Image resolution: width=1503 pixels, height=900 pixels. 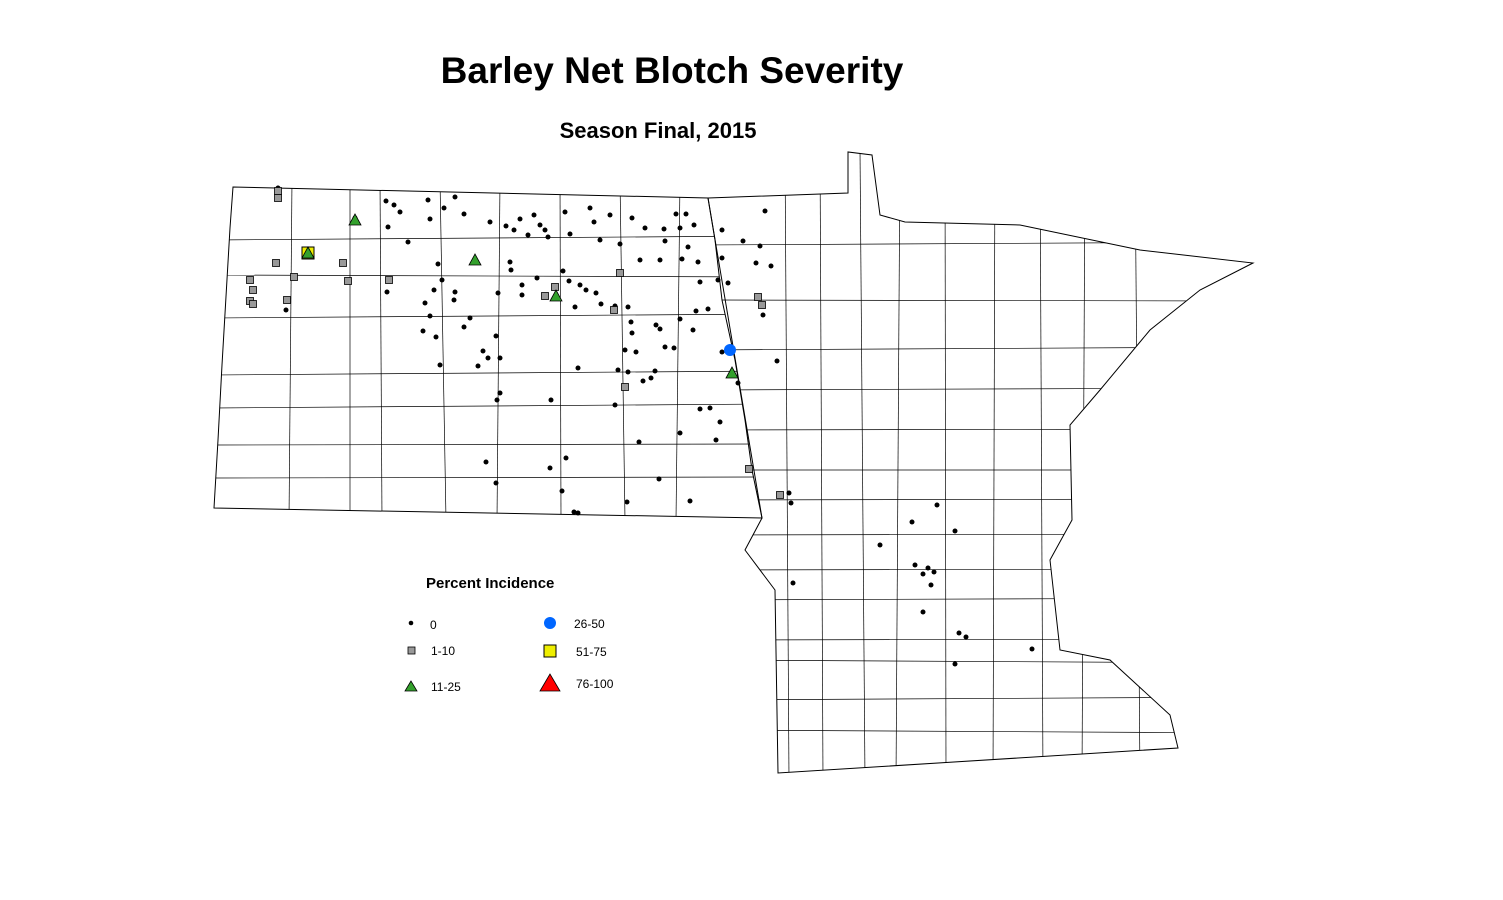 What do you see at coordinates (595, 684) in the screenshot?
I see `legend-label-5: 76-100` at bounding box center [595, 684].